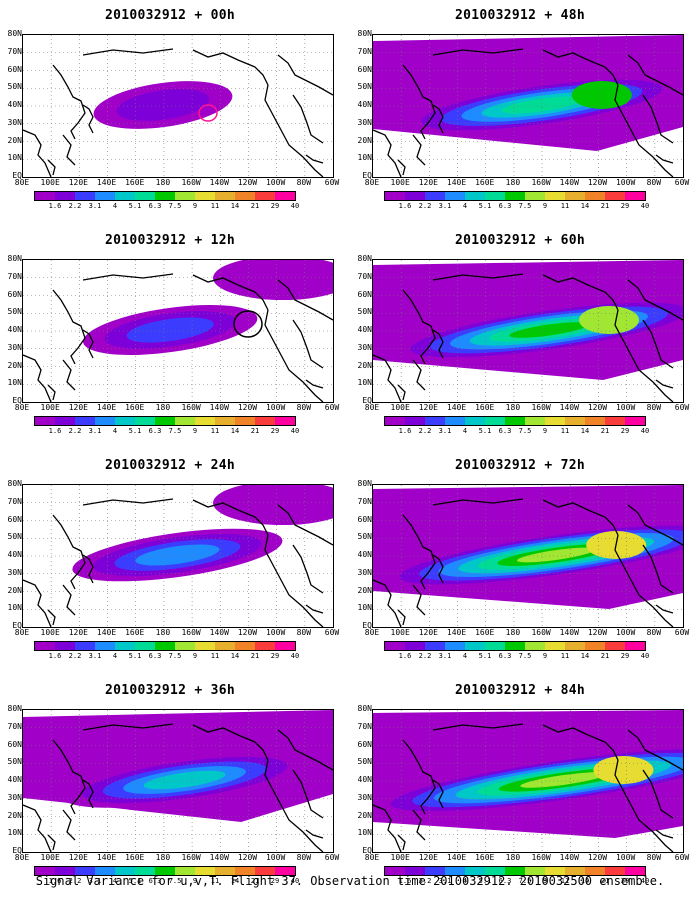  Describe the element at coordinates (178, 556) in the screenshot. I see `map-plot` at that location.